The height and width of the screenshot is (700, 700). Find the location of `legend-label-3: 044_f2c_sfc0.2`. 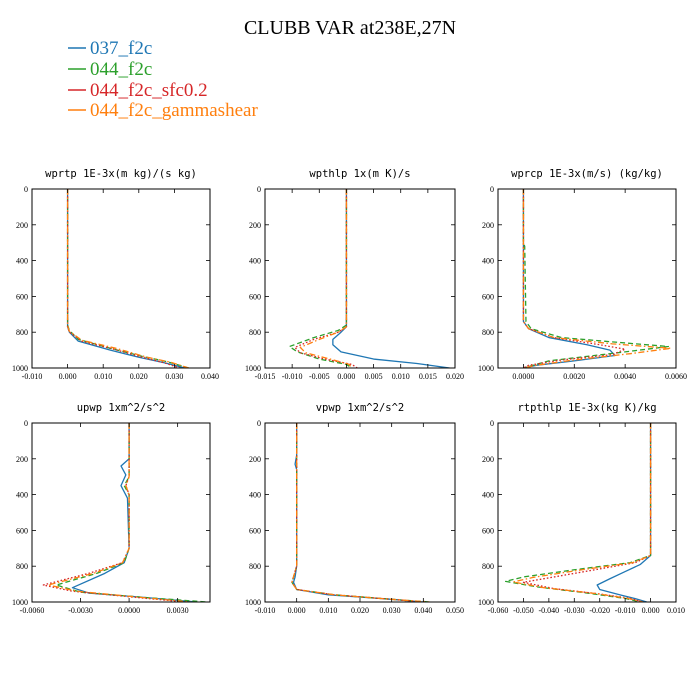

legend-label-3: 044_f2c_sfc0.2 is located at coordinates (149, 90).